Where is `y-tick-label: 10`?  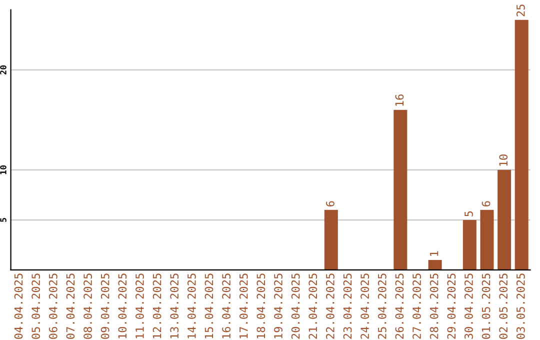
y-tick-label: 10 is located at coordinates (3, 169).